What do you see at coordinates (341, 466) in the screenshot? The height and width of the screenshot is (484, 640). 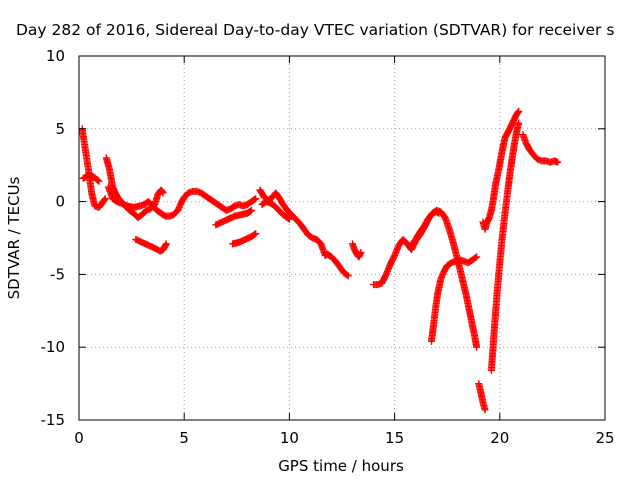 I see `x-axis-label: GPS time / hours` at bounding box center [341, 466].